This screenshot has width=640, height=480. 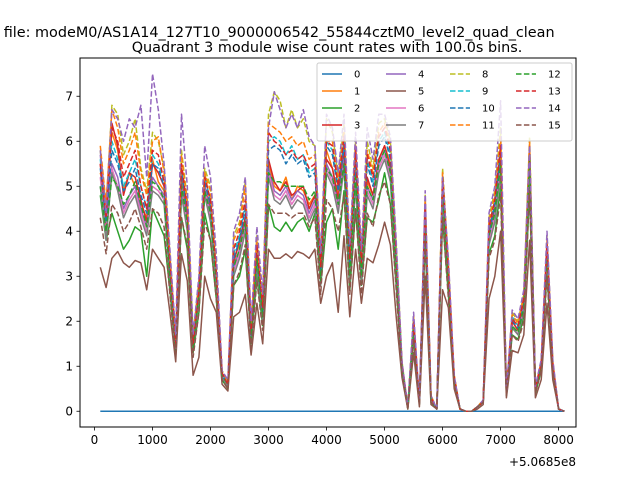 What do you see at coordinates (384, 440) in the screenshot?
I see `x-tick-label: 5000` at bounding box center [384, 440].